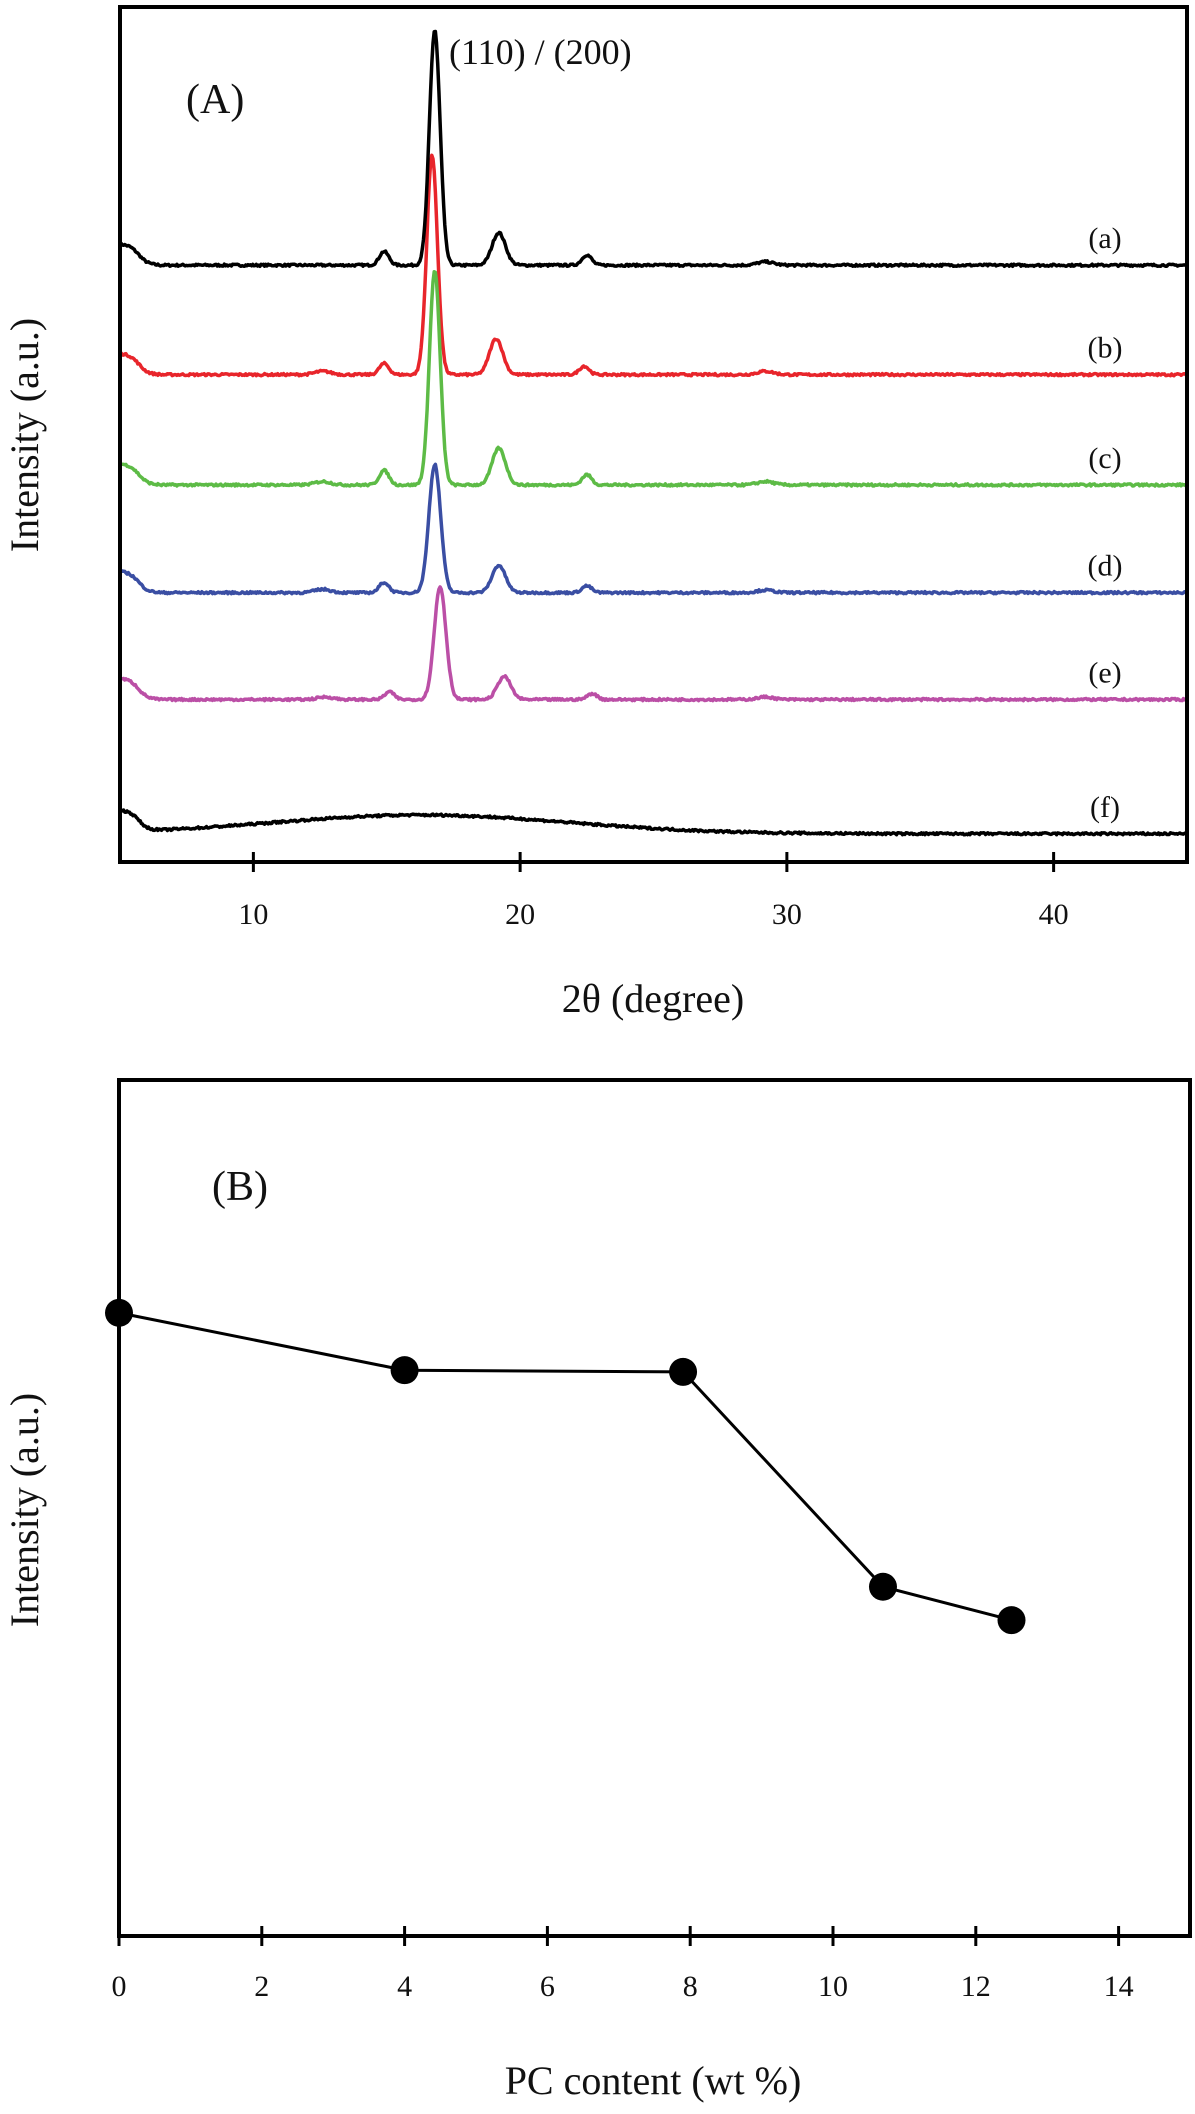  What do you see at coordinates (404, 1986) in the screenshot?
I see `x-tick-label-b: 4` at bounding box center [404, 1986].